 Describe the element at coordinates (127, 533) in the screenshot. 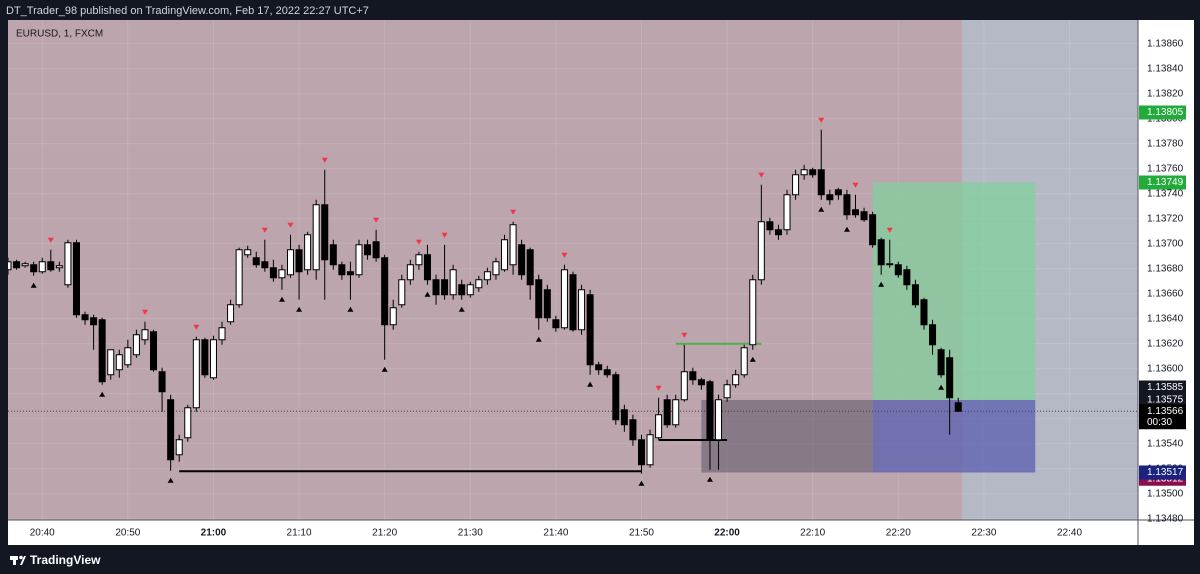

I see `x-tick-label: 20:50` at that location.